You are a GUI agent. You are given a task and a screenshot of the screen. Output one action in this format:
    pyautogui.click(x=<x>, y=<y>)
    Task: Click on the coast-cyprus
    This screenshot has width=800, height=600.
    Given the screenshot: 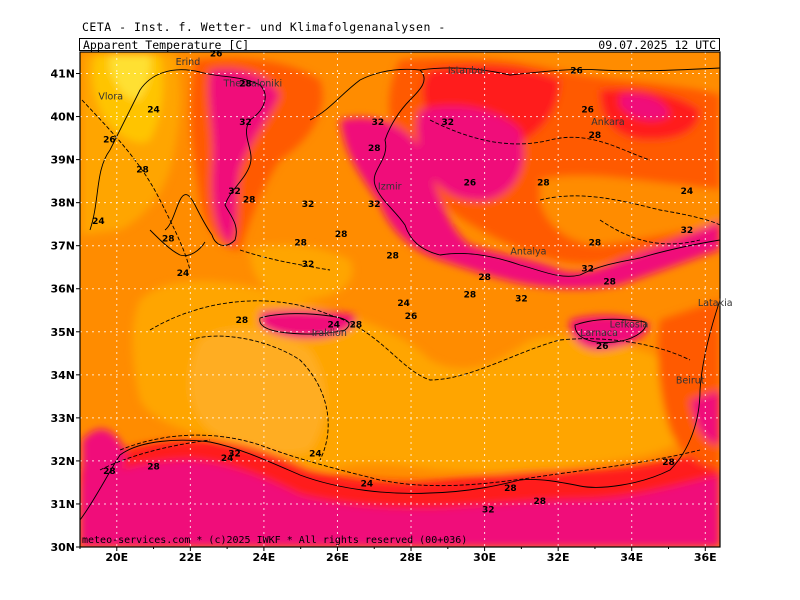 What is the action you would take?
    pyautogui.click(x=610, y=330)
    